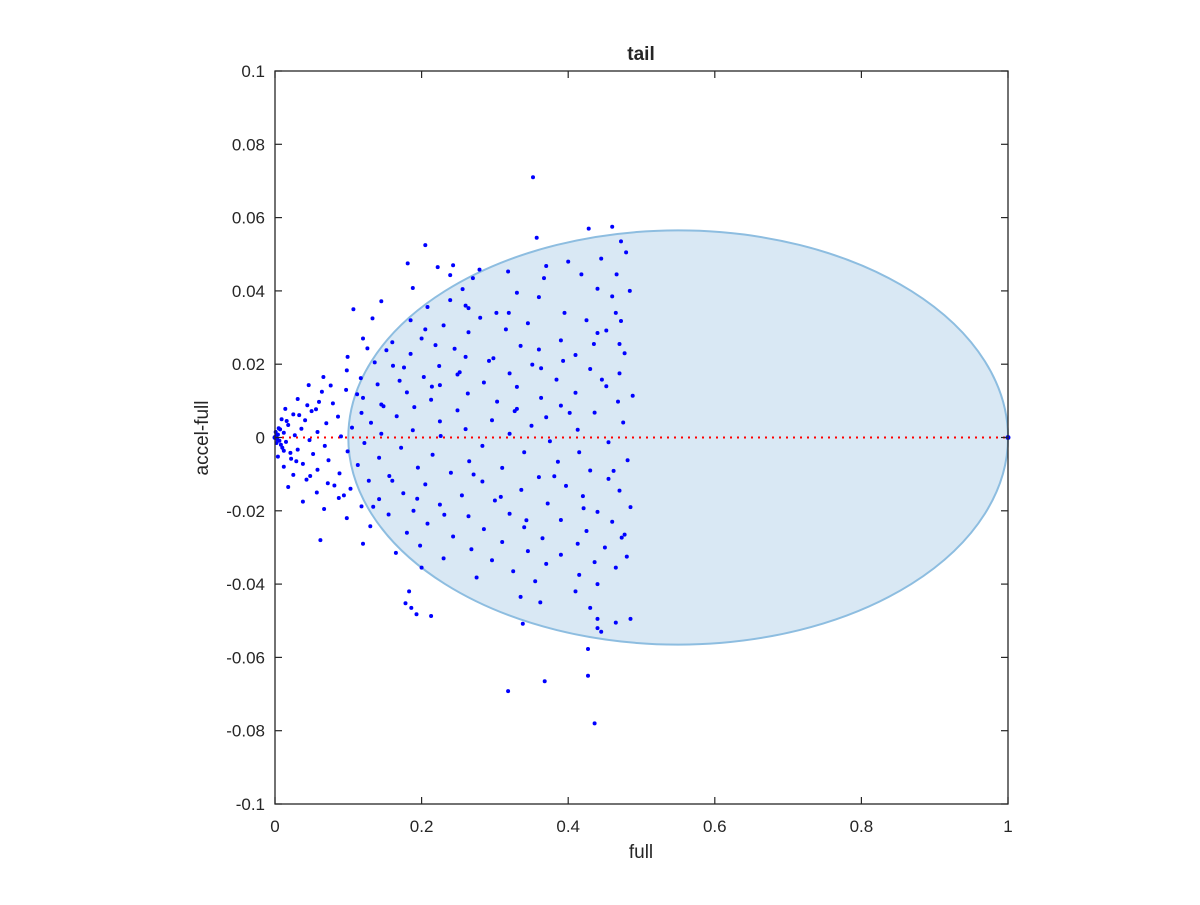 The width and height of the screenshot is (1200, 905). I want to click on y-tick-label: 0, so click(260, 438).